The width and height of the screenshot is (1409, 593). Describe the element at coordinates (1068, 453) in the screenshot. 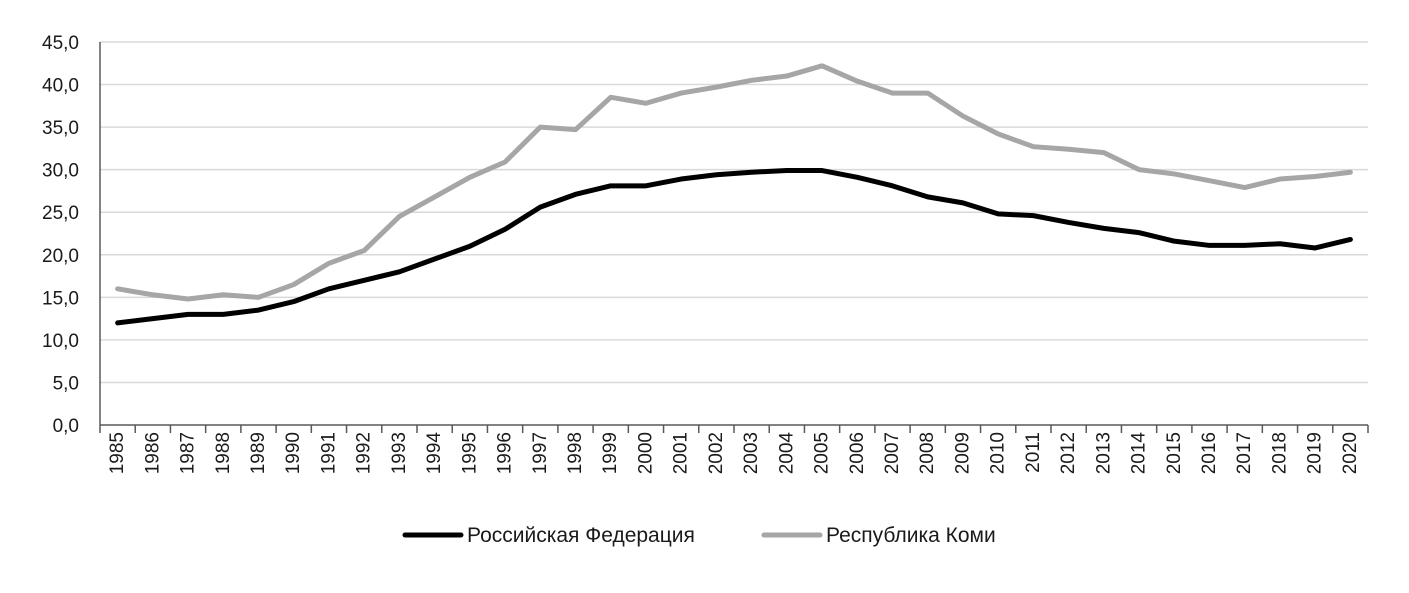

I see `x-tick-label: 2012` at that location.